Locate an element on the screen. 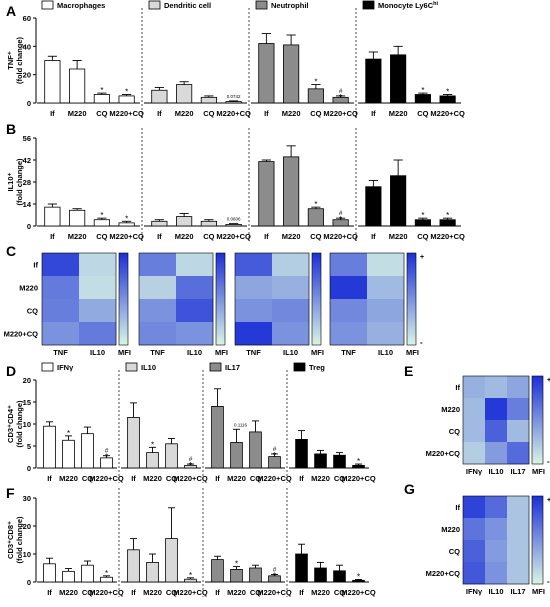 The image size is (550, 607). color-scale-label: MFI is located at coordinates (317, 352).